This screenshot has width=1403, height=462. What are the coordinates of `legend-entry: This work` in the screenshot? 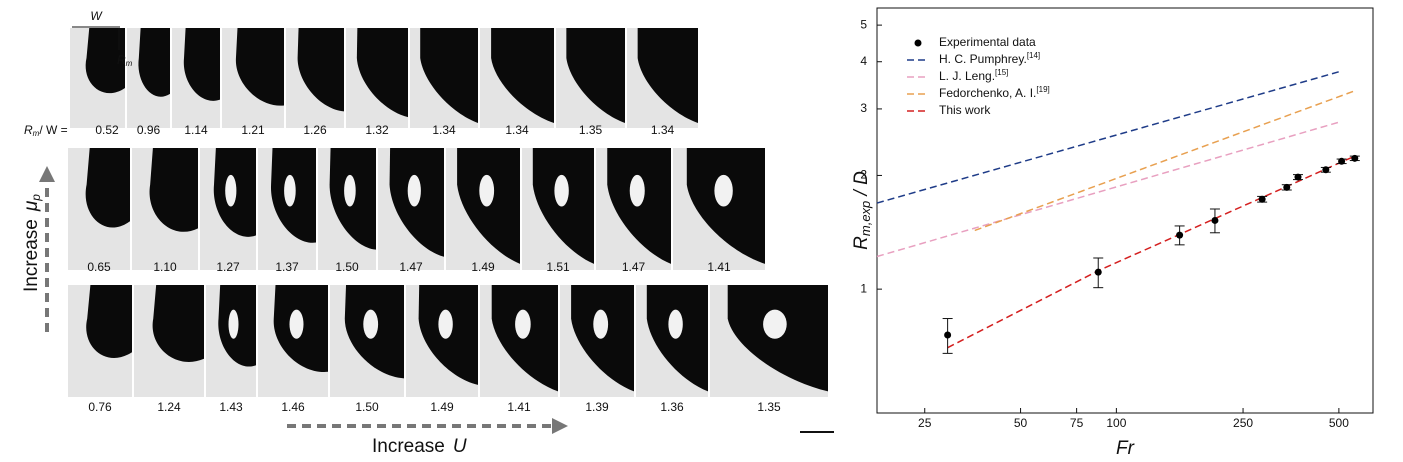 It's located at (965, 110).